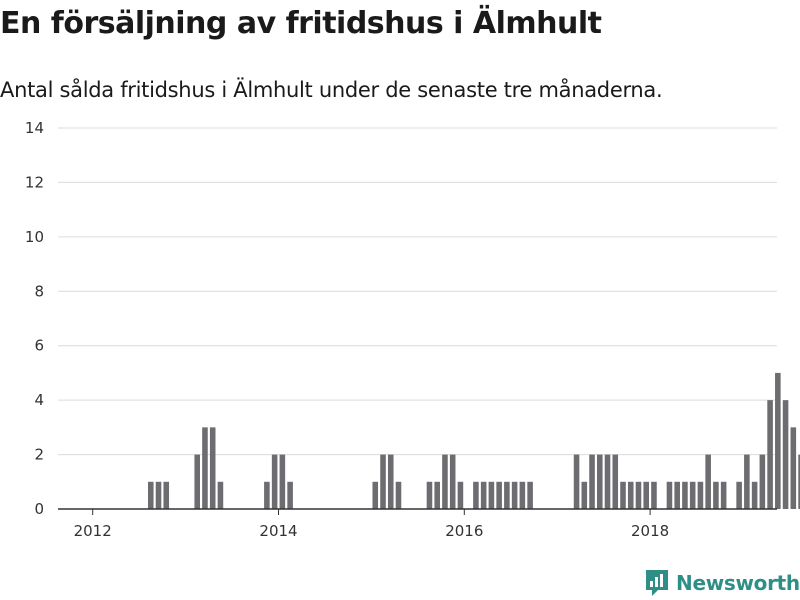 The width and height of the screenshot is (800, 600). I want to click on x-tick-label: 2012, so click(93, 531).